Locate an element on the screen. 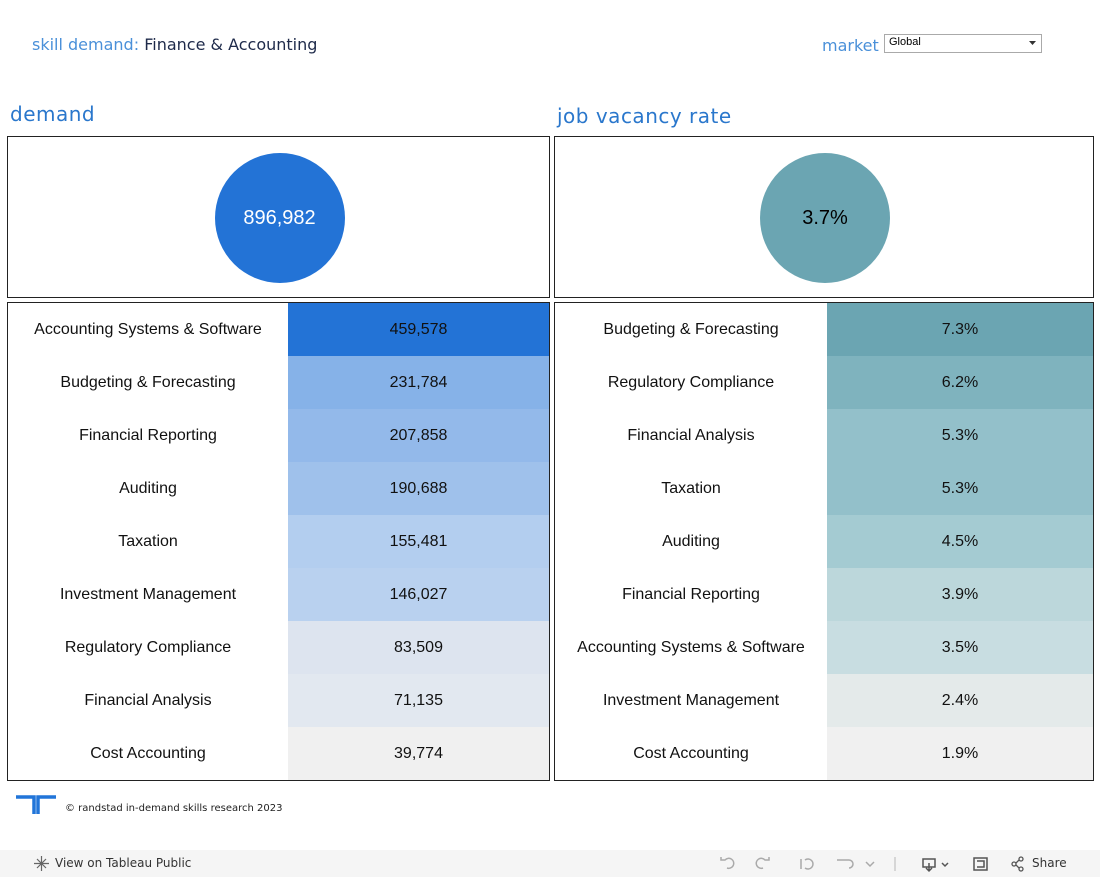  row-value: 6.2% is located at coordinates (960, 382).